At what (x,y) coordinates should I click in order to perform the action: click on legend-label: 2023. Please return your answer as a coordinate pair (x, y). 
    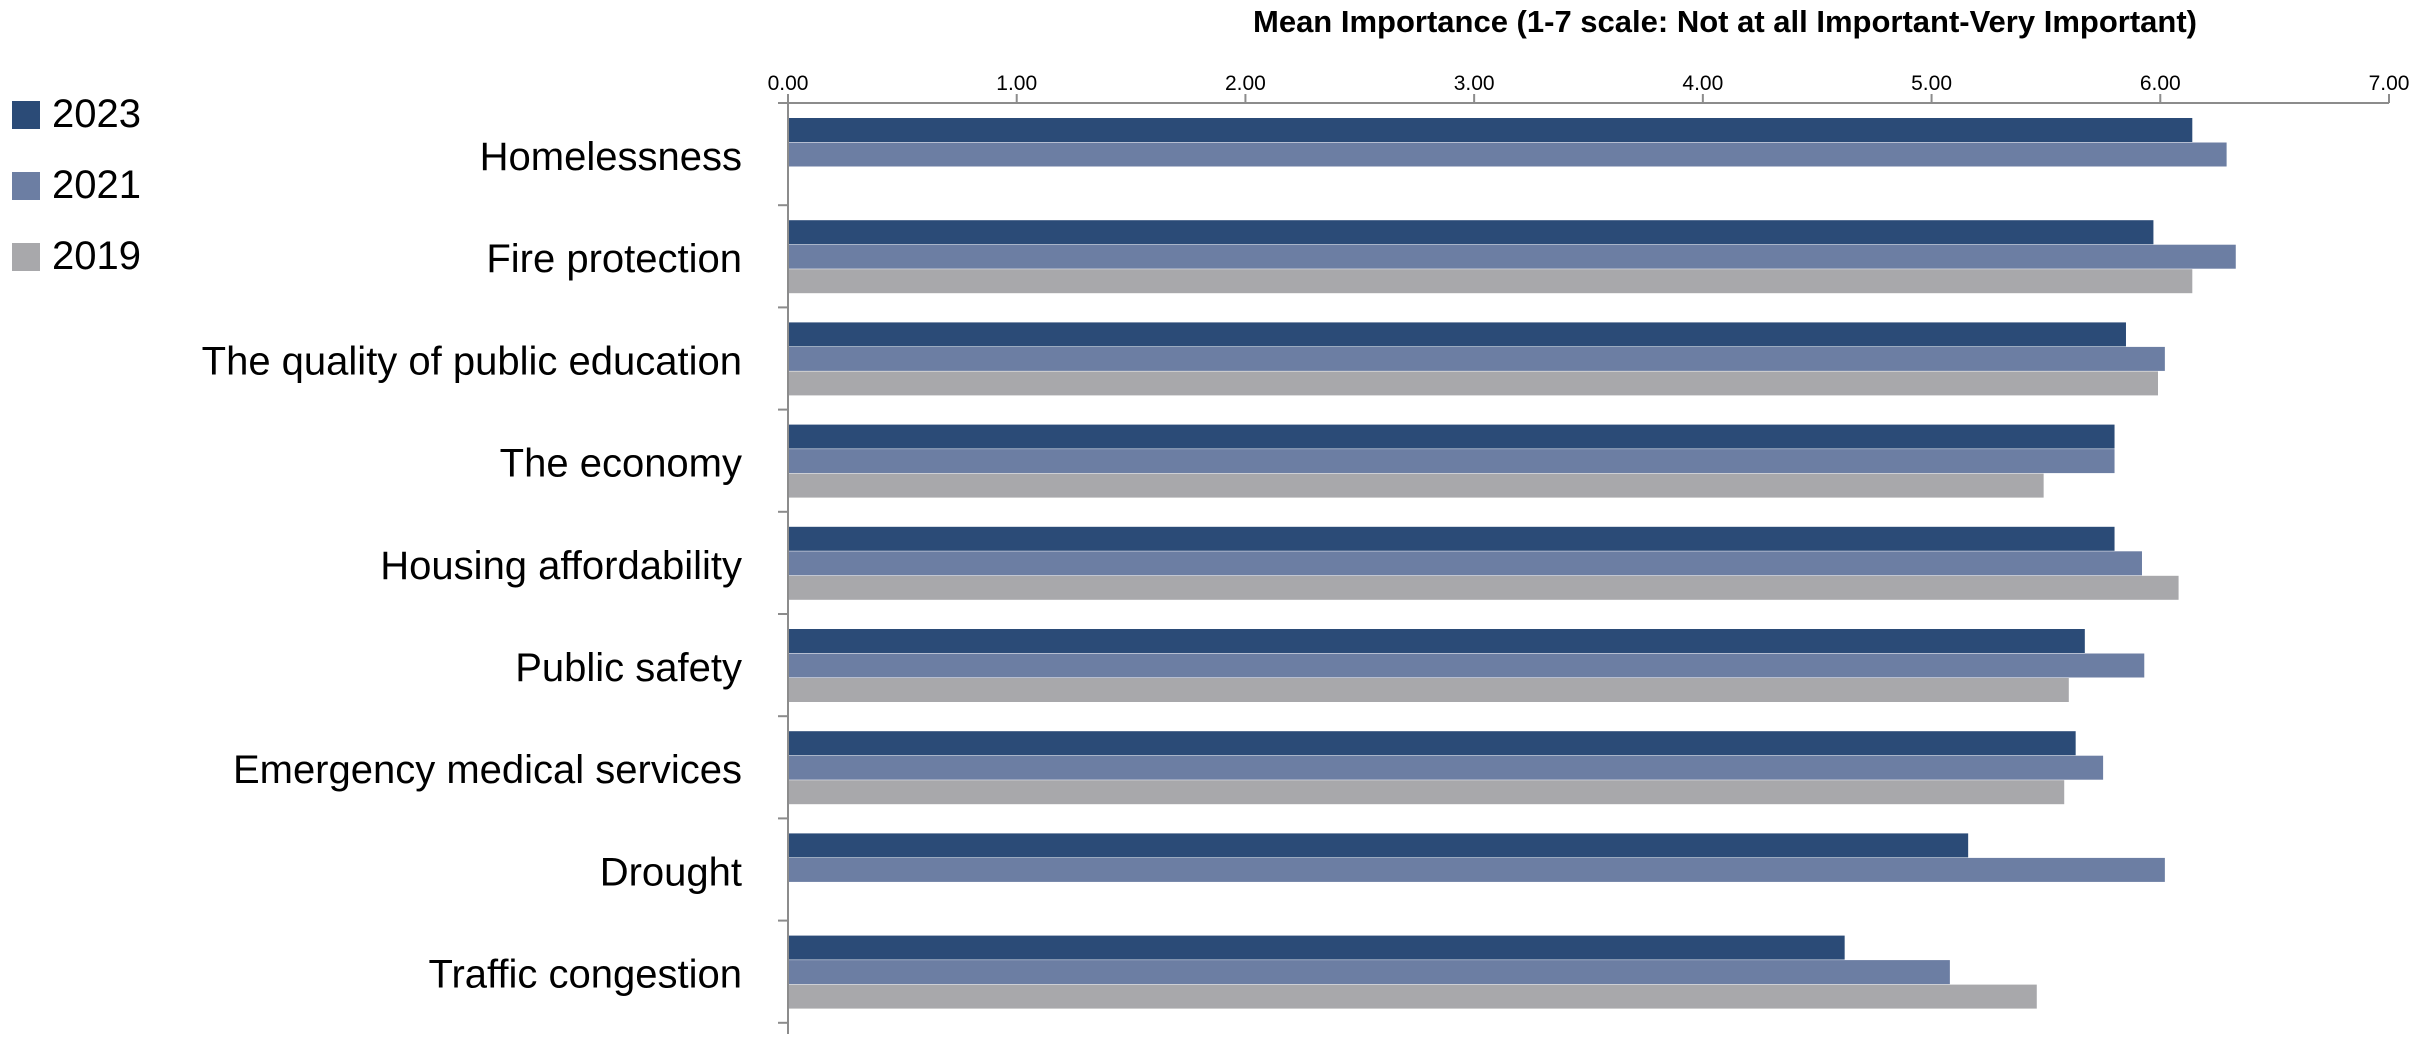
    Looking at the image, I should click on (96, 114).